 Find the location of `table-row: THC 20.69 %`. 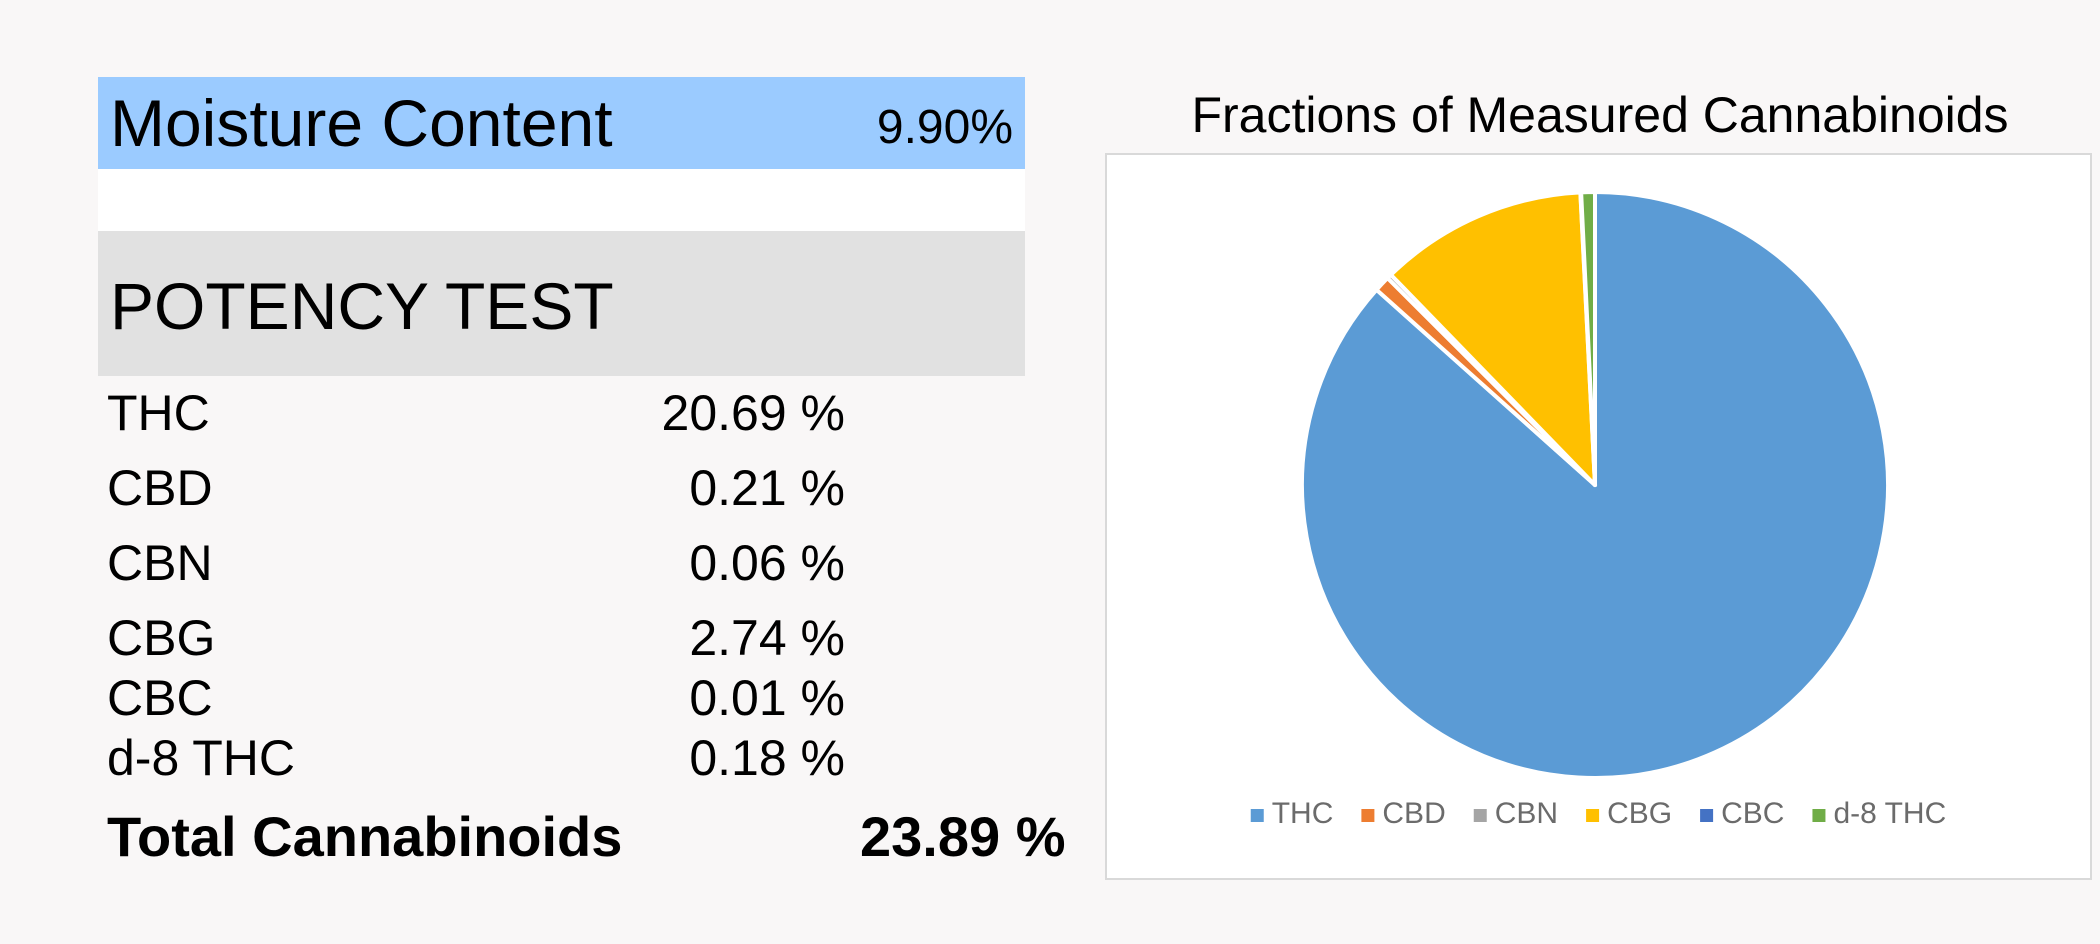

table-row: THC 20.69 % is located at coordinates (550, 414).